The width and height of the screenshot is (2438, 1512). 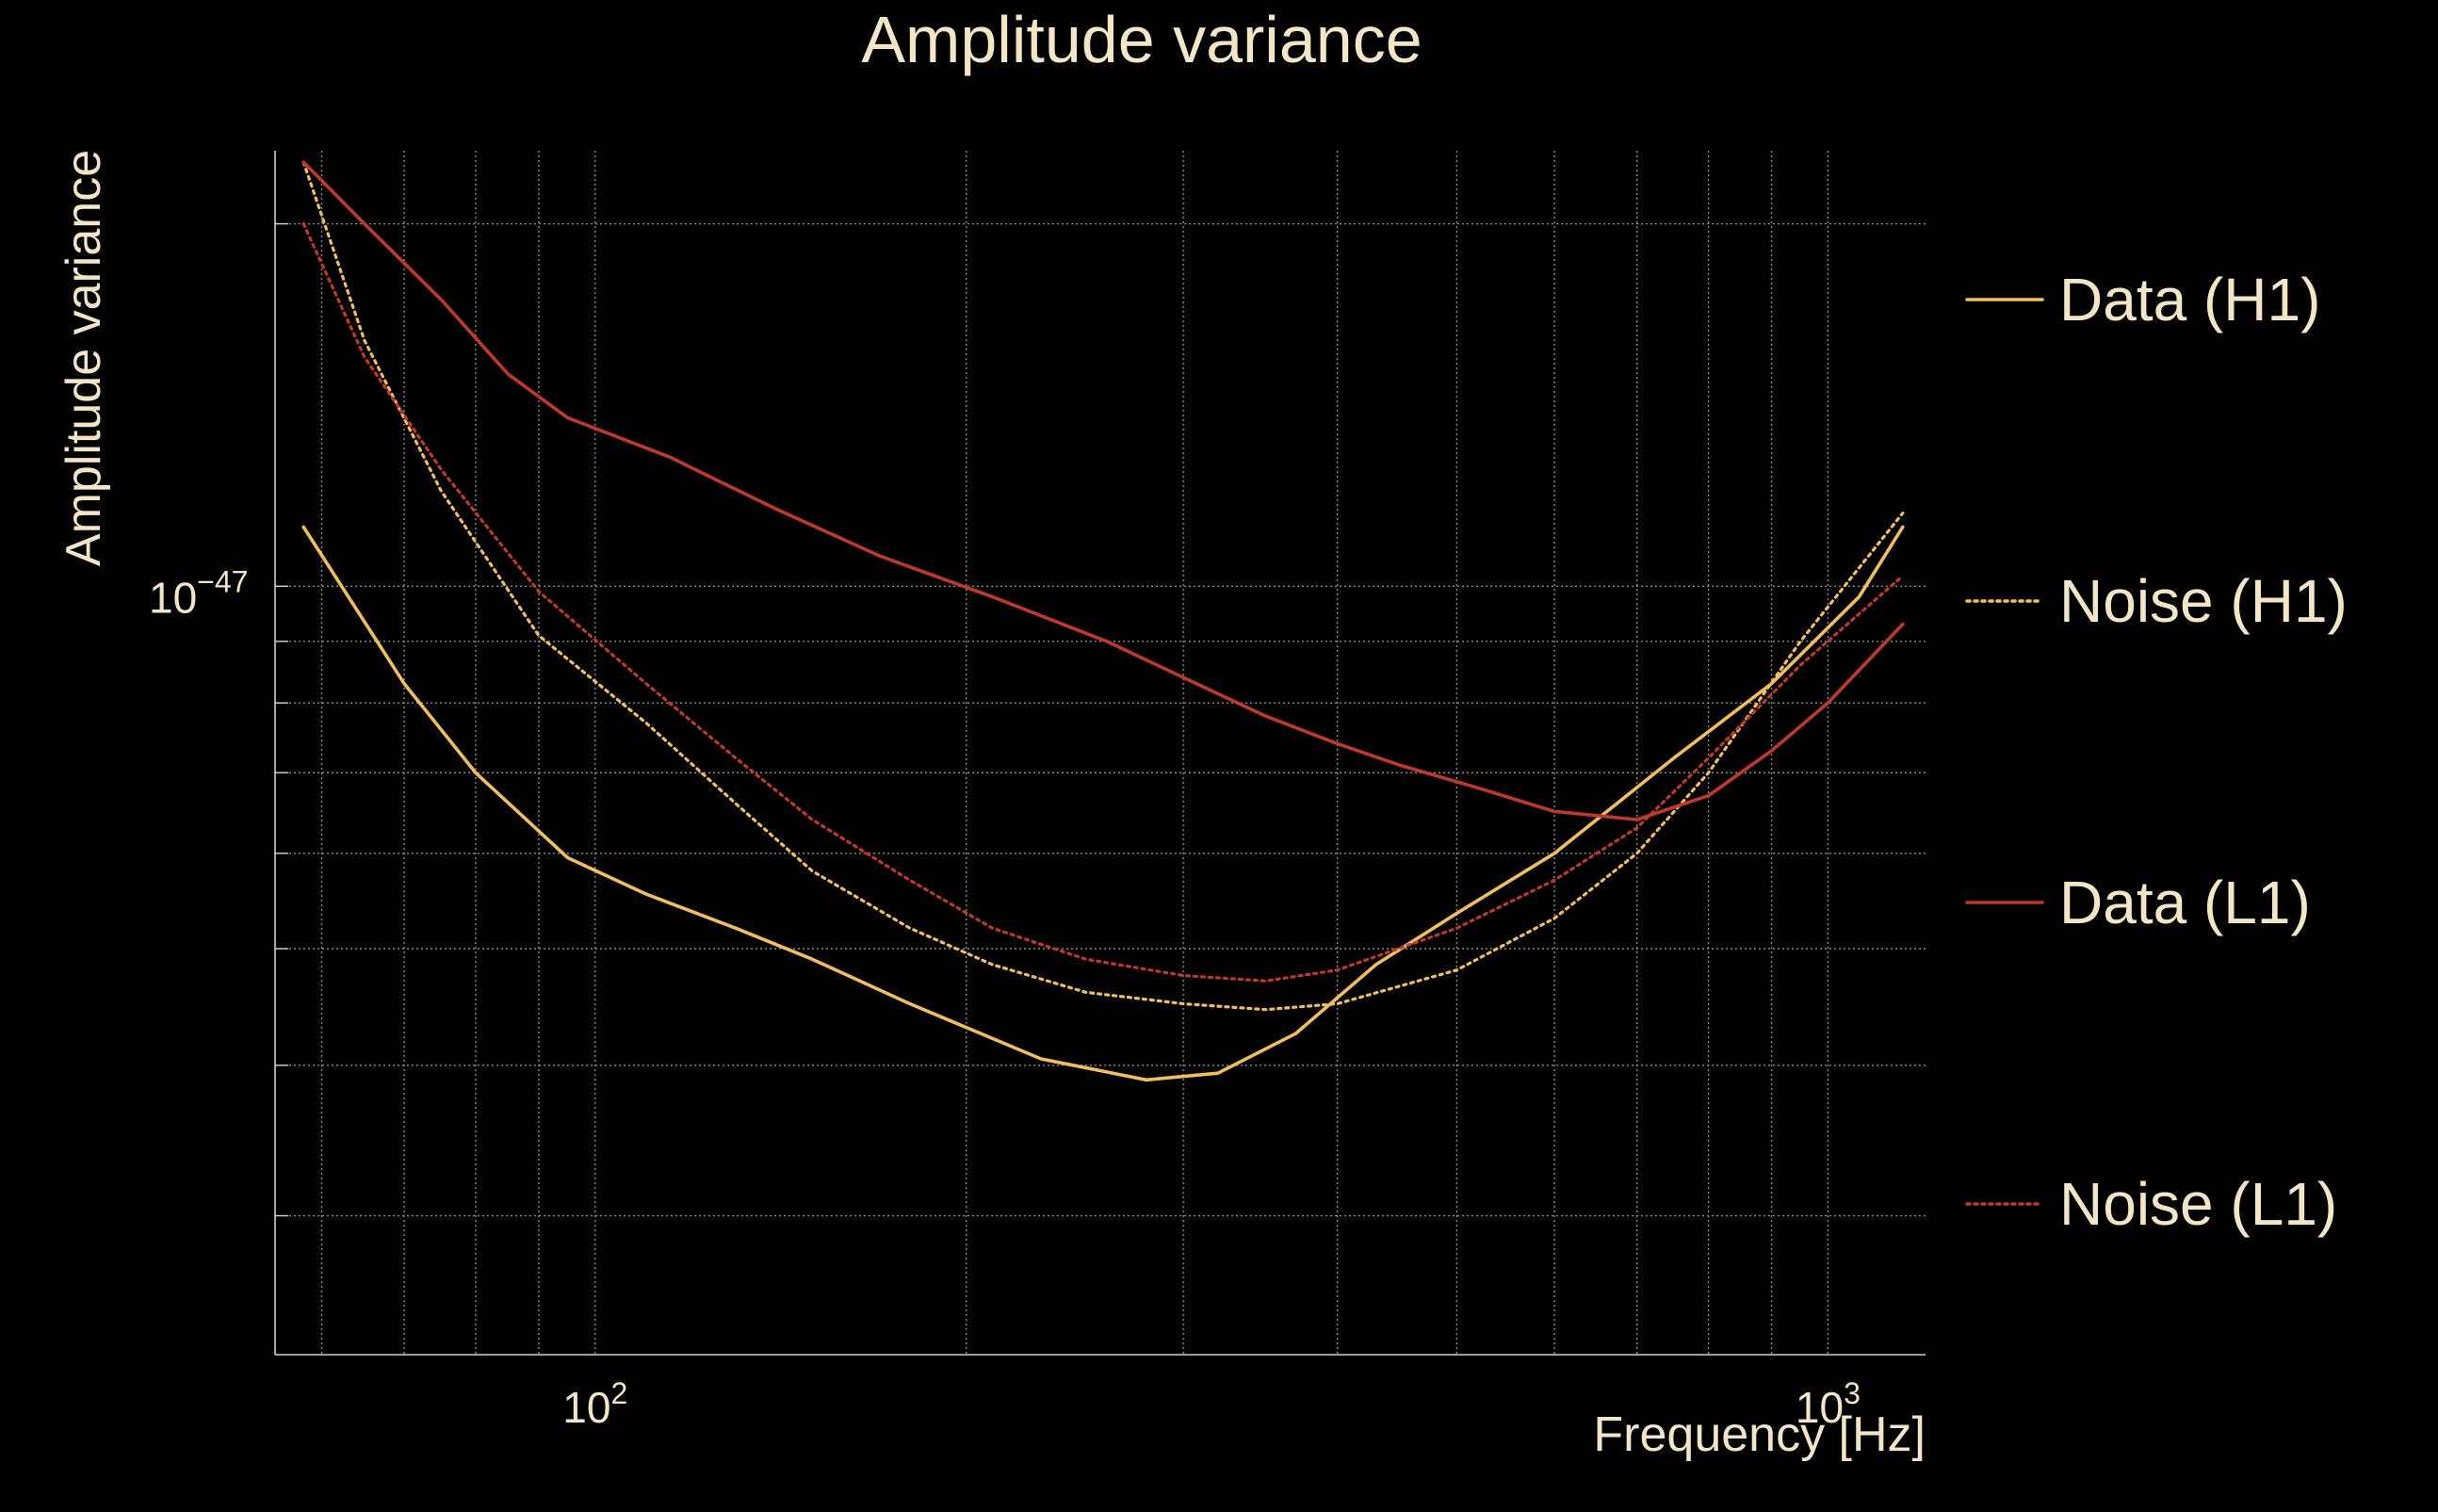 I want to click on y-tick-label: 10−47, so click(x=198, y=593).